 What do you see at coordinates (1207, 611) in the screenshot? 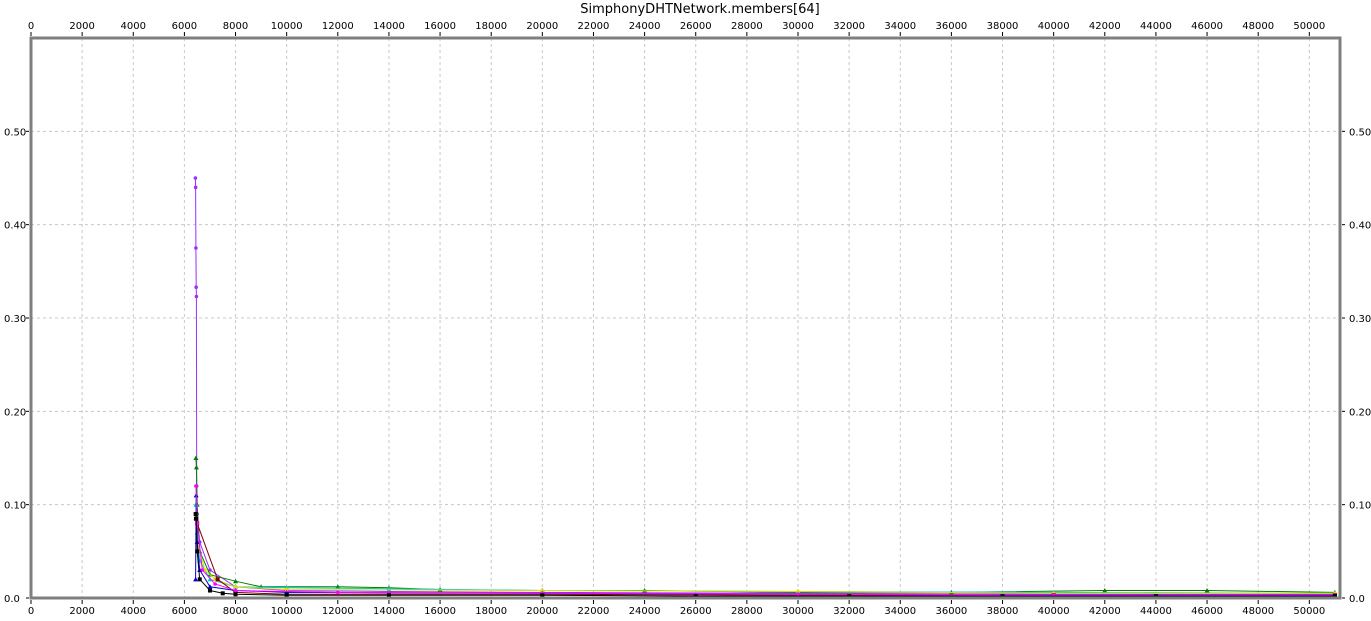
I see `x-tick-label-bottom: 46000` at bounding box center [1207, 611].